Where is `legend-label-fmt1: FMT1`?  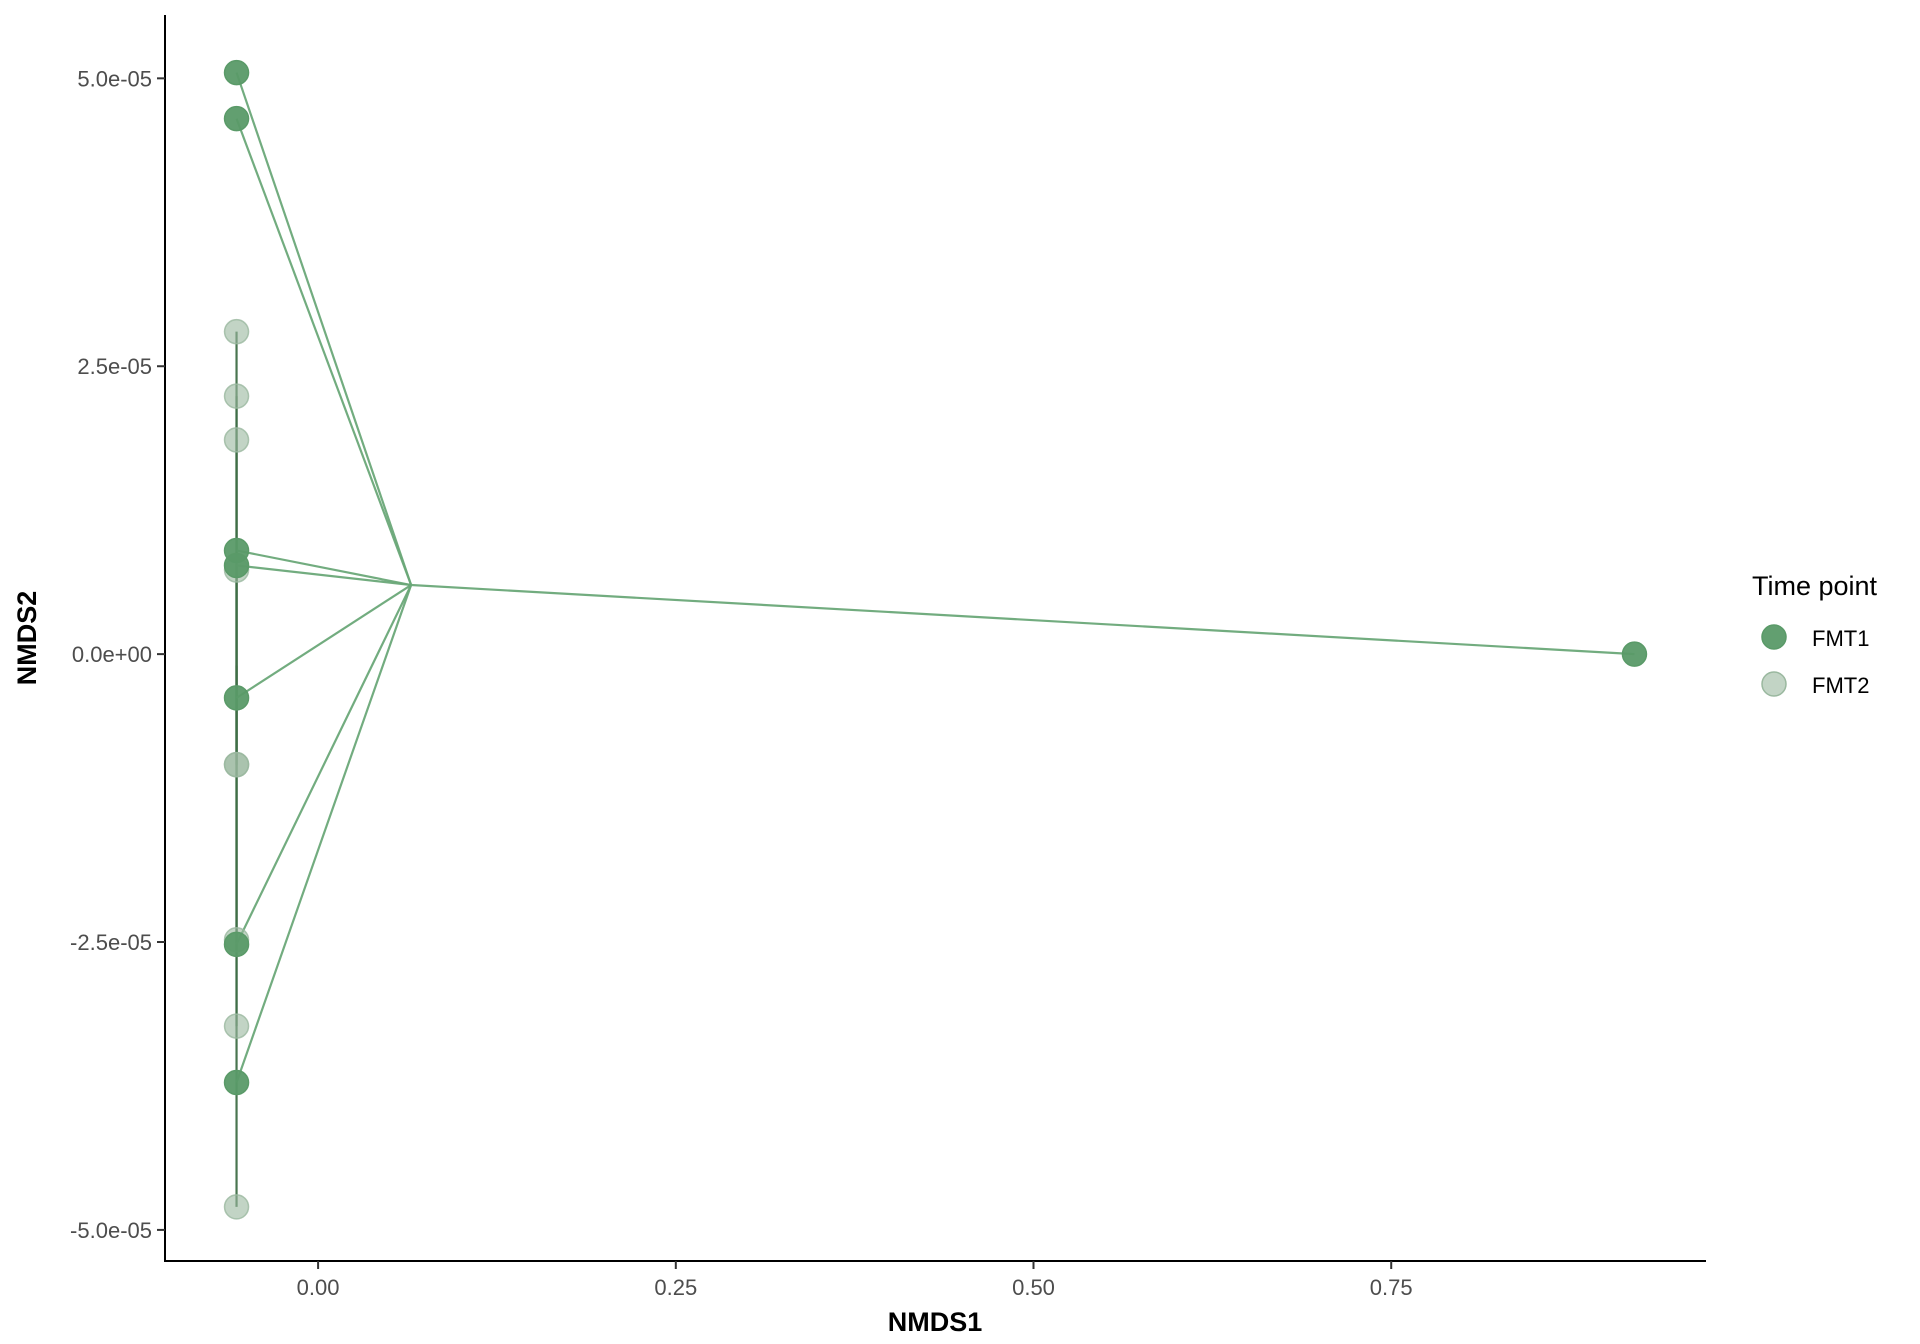 legend-label-fmt1: FMT1 is located at coordinates (1840, 638).